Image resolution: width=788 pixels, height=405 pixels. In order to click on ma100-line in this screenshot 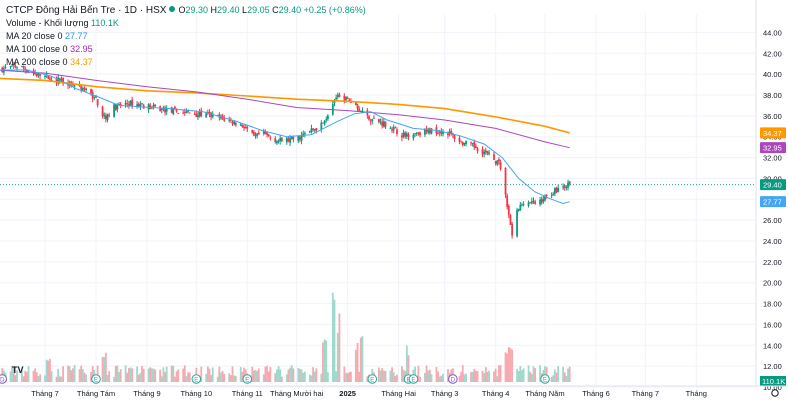, I will do `click(285, 109)`.